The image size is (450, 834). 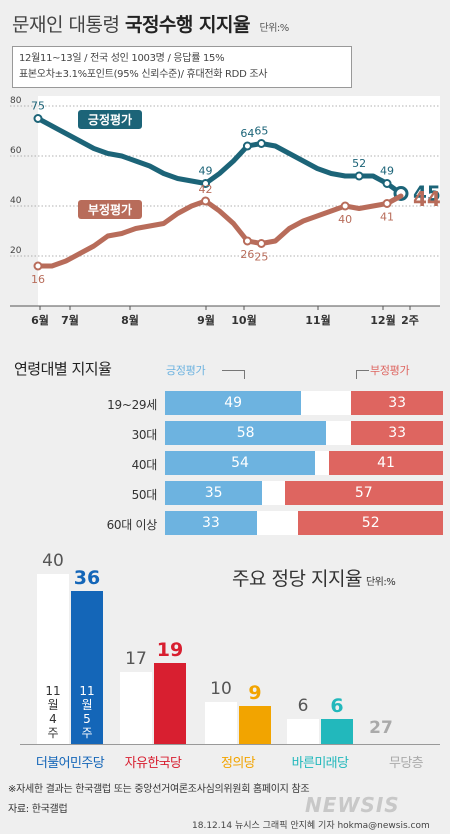 I want to click on age-bar-positive: 54, so click(x=240, y=463).